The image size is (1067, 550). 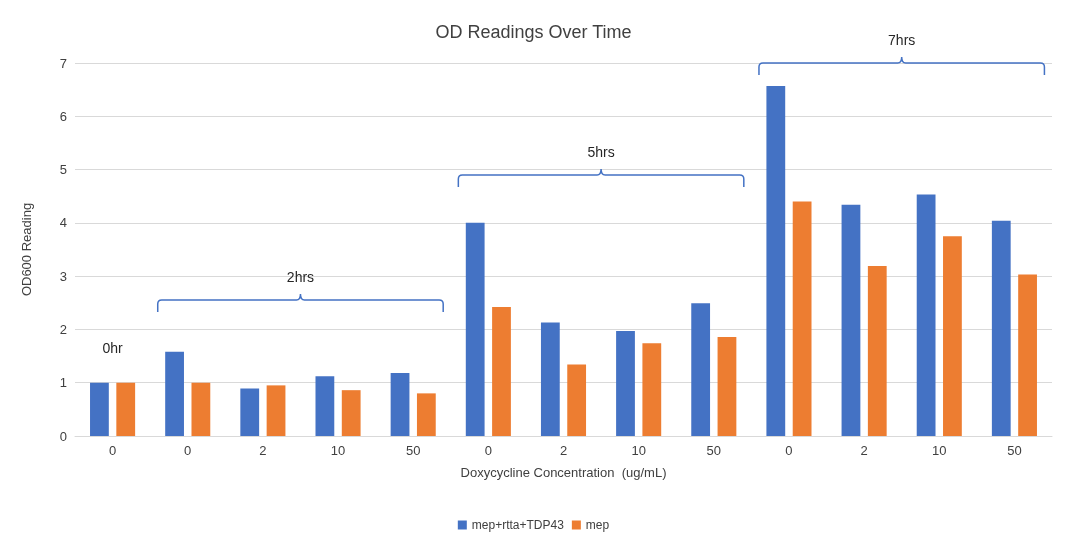 What do you see at coordinates (26, 249) in the screenshot?
I see `y-axis-title: OD600 Reading` at bounding box center [26, 249].